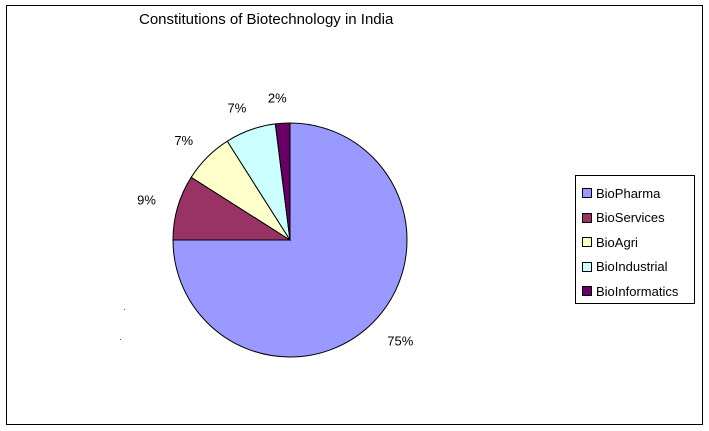 Image resolution: width=709 pixels, height=431 pixels. I want to click on legend-item-biopharma: BioPharma, so click(635, 193).